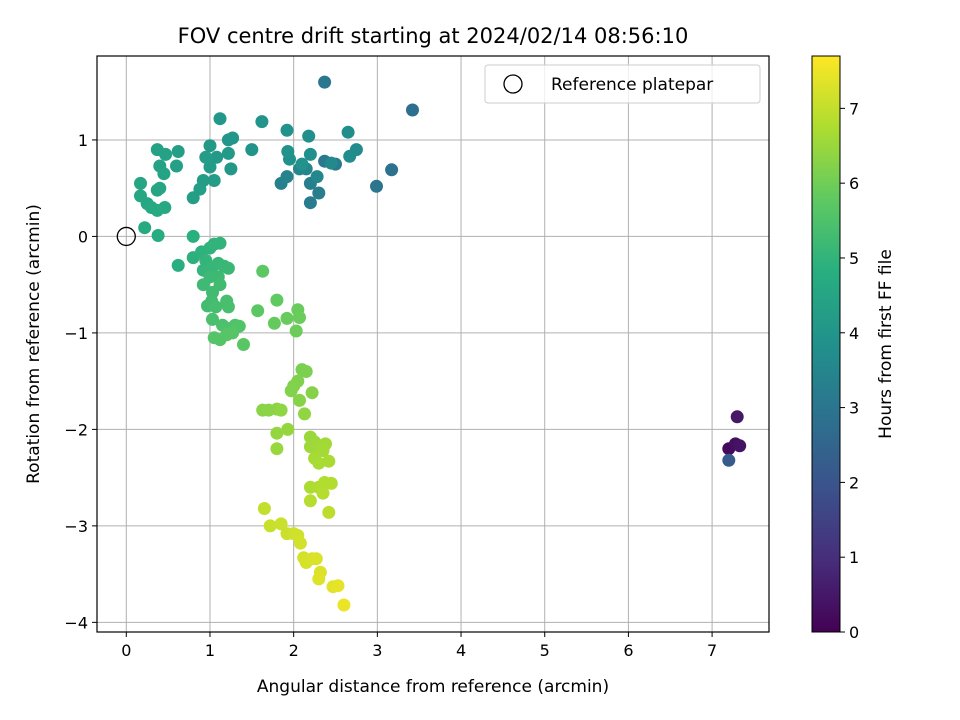  Describe the element at coordinates (854, 333) in the screenshot. I see `colorbar-tick-label: 4` at that location.